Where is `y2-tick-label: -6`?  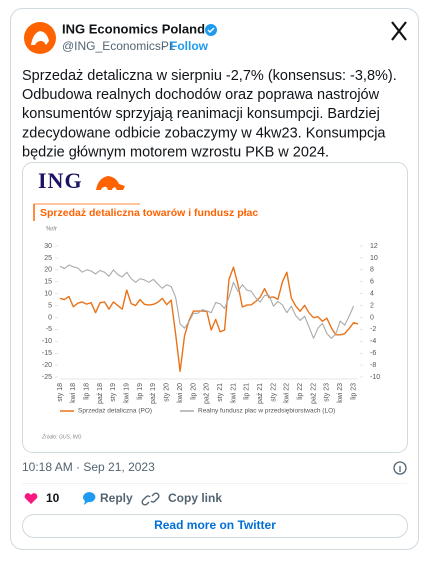 y2-tick-label: -6 is located at coordinates (373, 353).